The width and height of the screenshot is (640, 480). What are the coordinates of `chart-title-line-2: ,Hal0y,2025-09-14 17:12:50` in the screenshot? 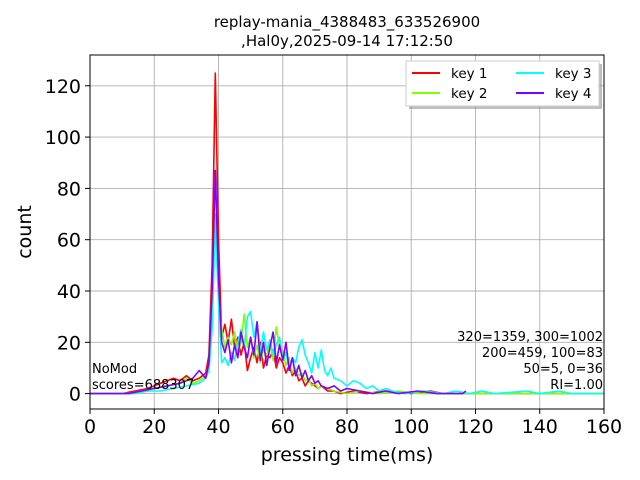 It's located at (347, 41).